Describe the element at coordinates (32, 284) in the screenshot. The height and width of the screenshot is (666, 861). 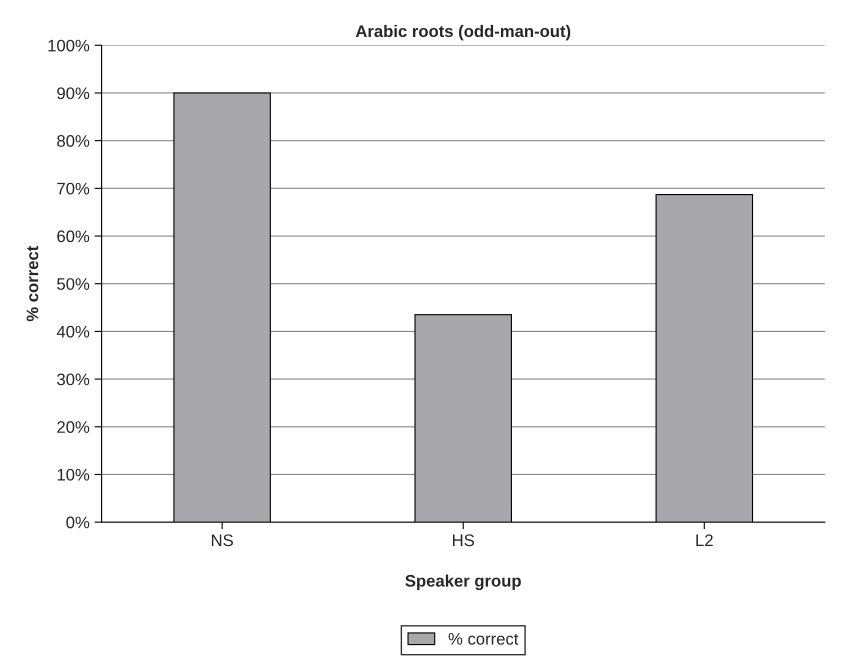
I see `y-axis-title: % correct` at that location.